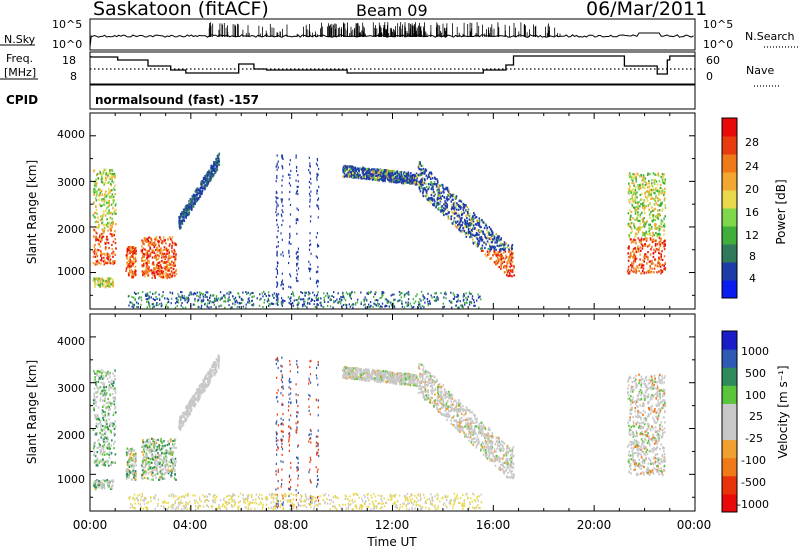 Image resolution: width=800 pixels, height=554 pixels. Describe the element at coordinates (181, 10) in the screenshot. I see `station-title: Saskatoon (fitACF)` at that location.